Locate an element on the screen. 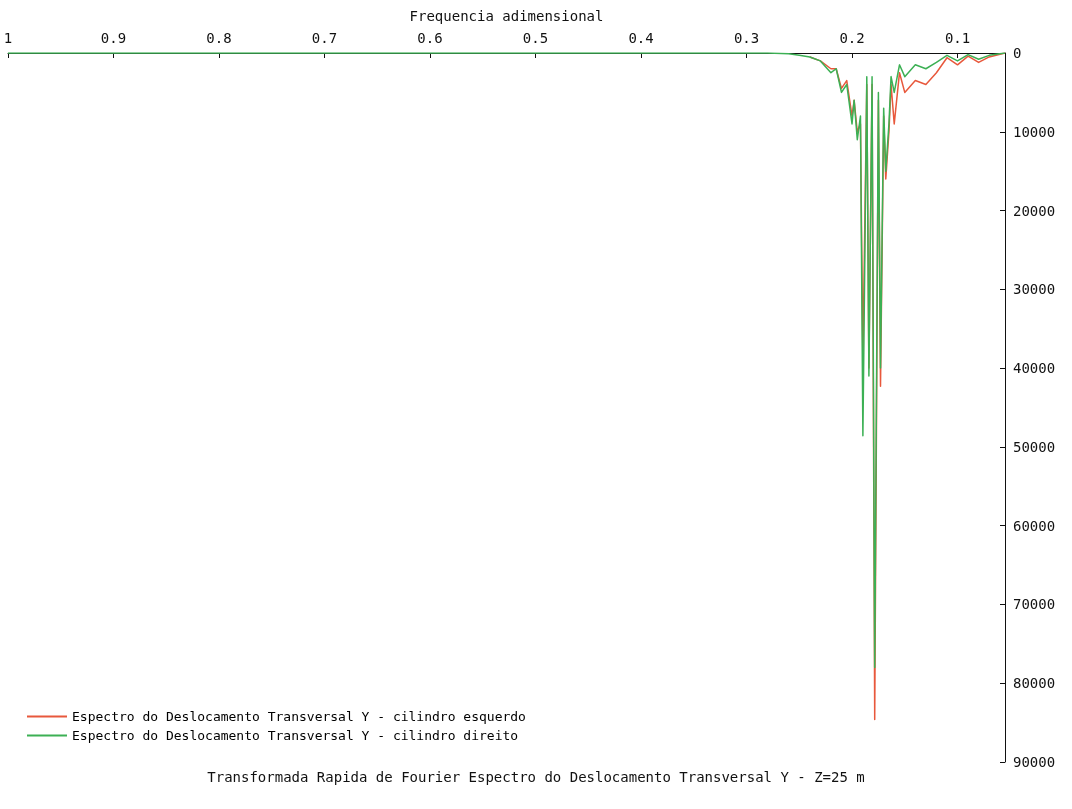  x-tick-label: 0.1 is located at coordinates (957, 38).